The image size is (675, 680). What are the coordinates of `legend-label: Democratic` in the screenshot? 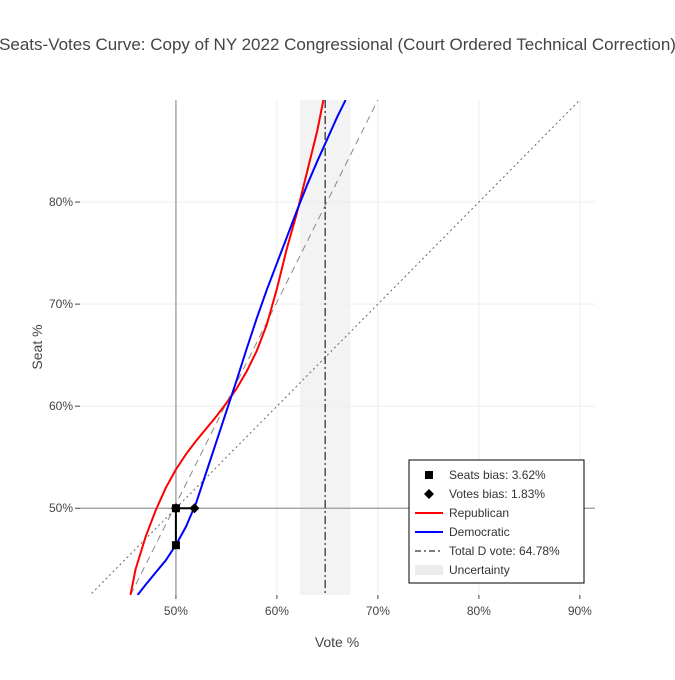 It's located at (479, 532).